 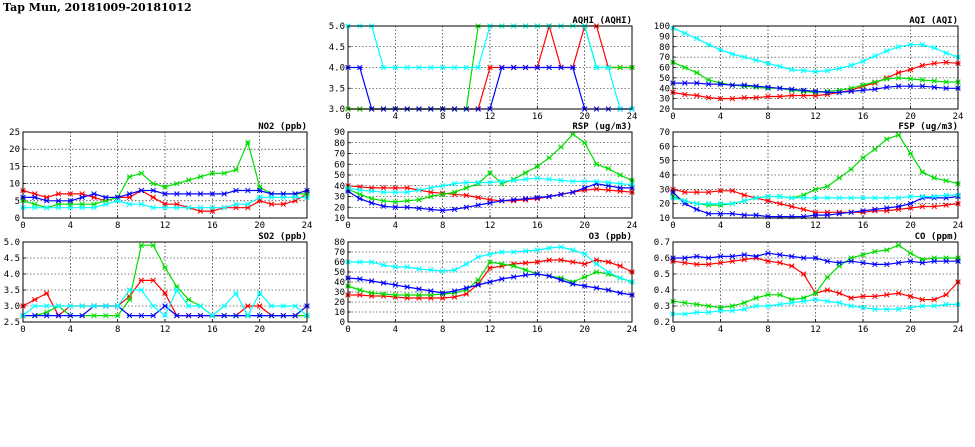 I want to click on y-tick-label: 40, so click(x=339, y=187).